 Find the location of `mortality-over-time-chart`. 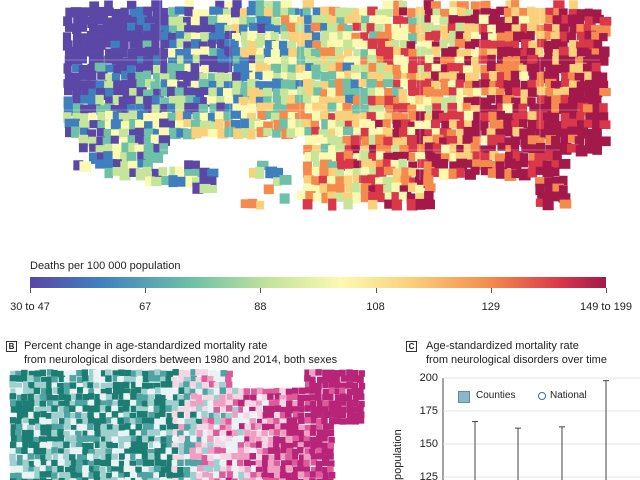

mortality-over-time-chart is located at coordinates (541, 428).